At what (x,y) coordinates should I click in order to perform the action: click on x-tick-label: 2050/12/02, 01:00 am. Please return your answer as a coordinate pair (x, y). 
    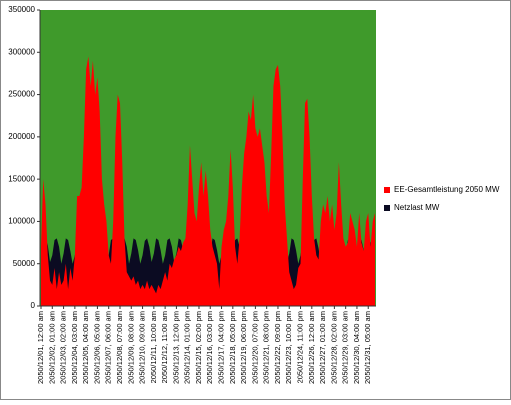
    Looking at the image, I should click on (51, 347).